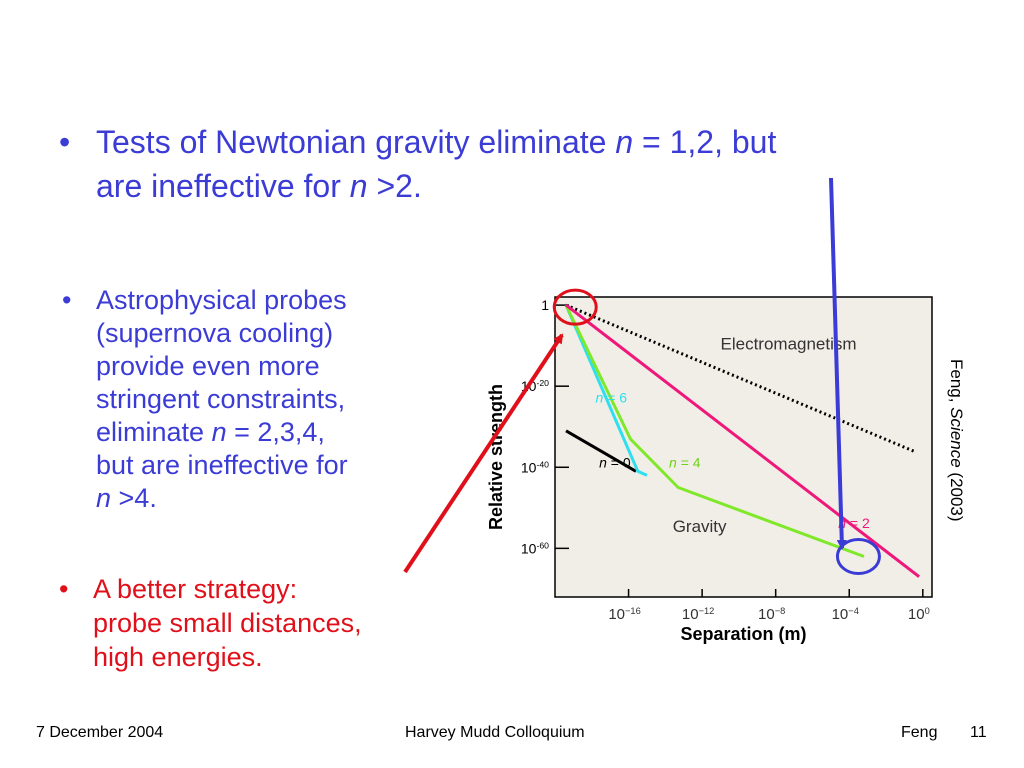 The width and height of the screenshot is (1024, 768). Describe the element at coordinates (575, 307) in the screenshot. I see `red-circle` at that location.